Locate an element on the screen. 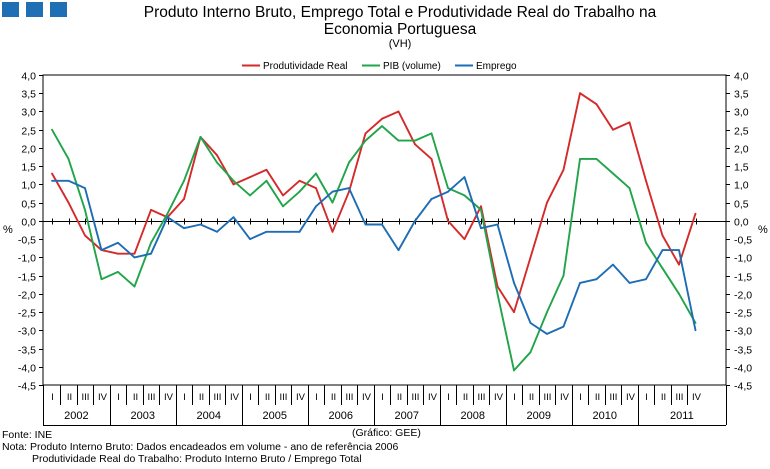 Image resolution: width=770 pixels, height=469 pixels. y-tick-label-left: 3,5 is located at coordinates (28, 95).